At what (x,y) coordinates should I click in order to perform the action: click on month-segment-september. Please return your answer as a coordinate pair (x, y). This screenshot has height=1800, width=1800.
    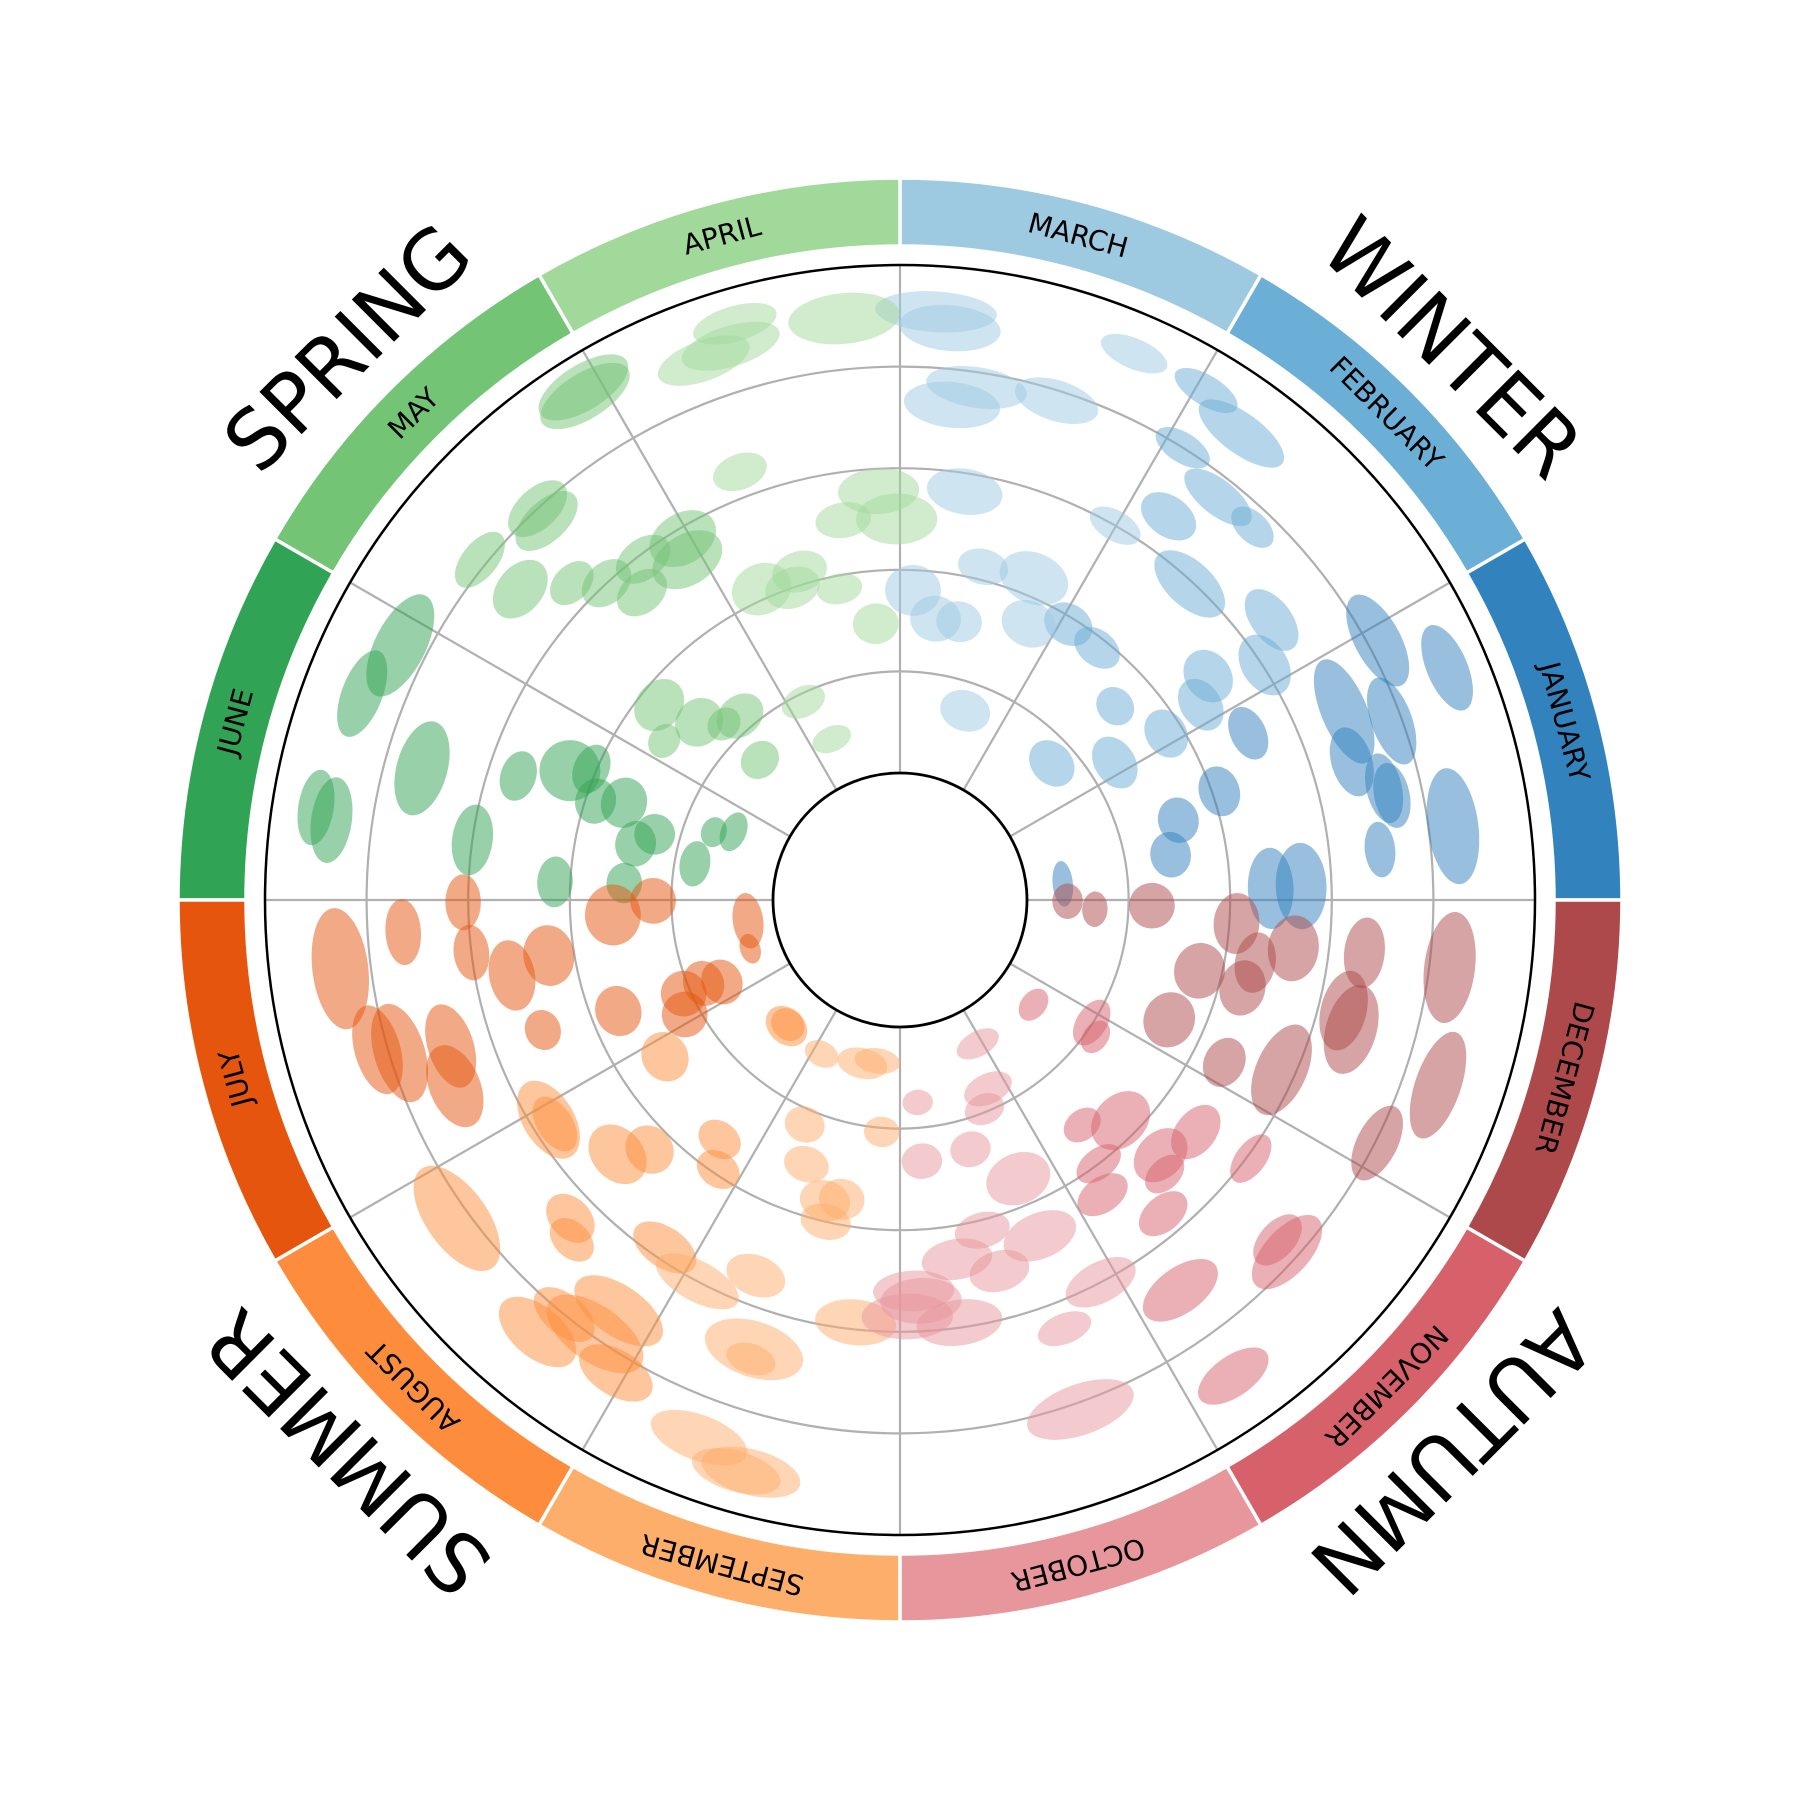
    Looking at the image, I should click on (719, 1543).